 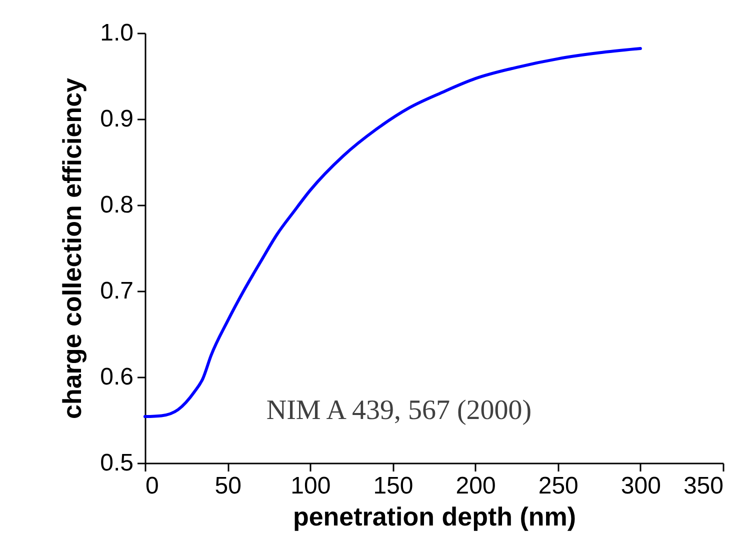 I want to click on y-axis-title: charge collection efficiency, so click(x=72, y=248).